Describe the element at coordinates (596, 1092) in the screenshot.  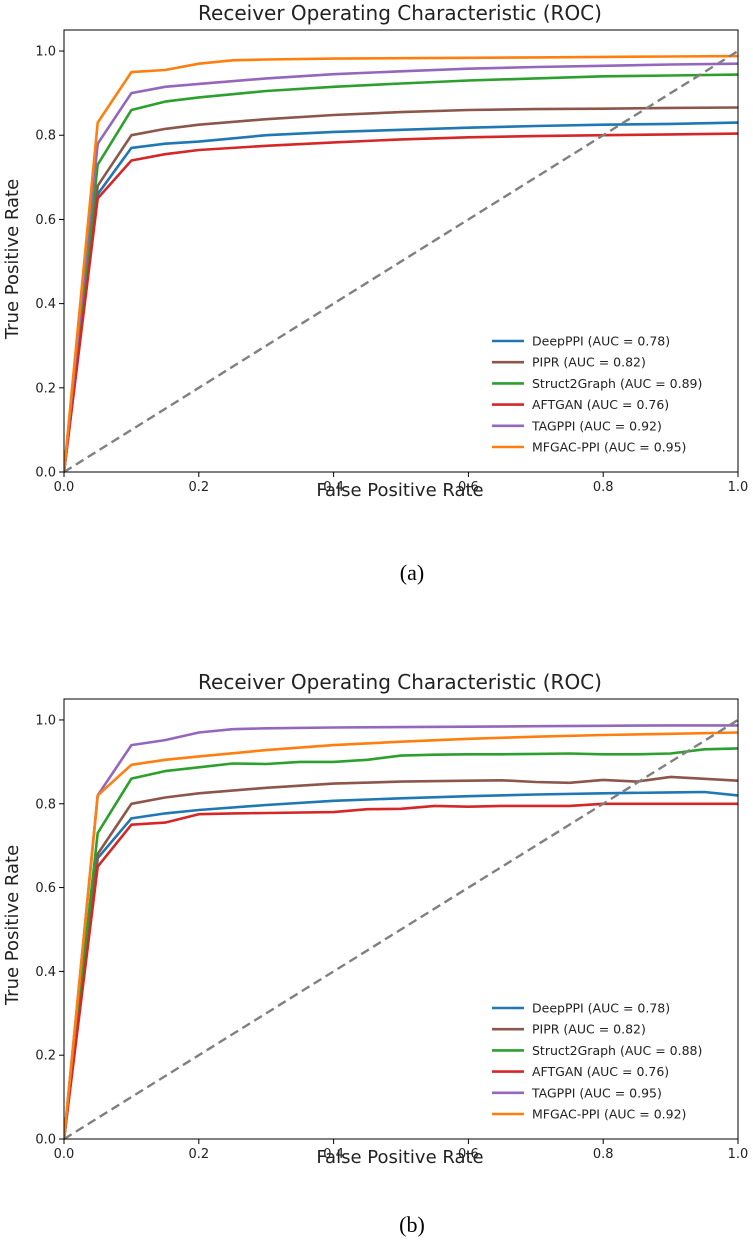
I see `legend-entry: TAGPPI (AUC = 0.95)` at that location.